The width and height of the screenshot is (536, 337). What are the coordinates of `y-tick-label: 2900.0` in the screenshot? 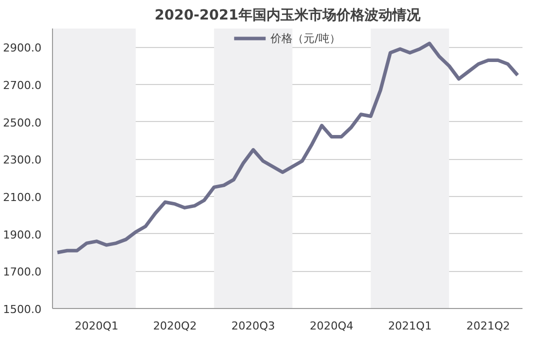 It's located at (22, 48).